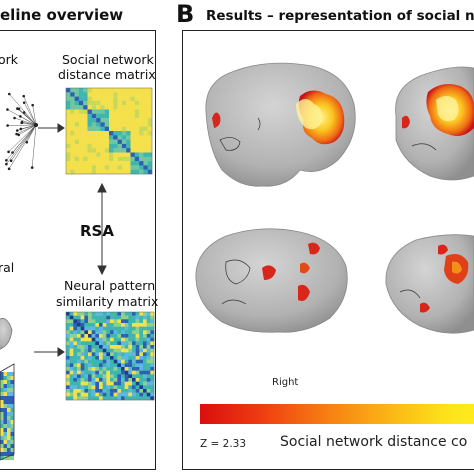  What do you see at coordinates (102, 270) in the screenshot?
I see `arrowhead-down` at bounding box center [102, 270].